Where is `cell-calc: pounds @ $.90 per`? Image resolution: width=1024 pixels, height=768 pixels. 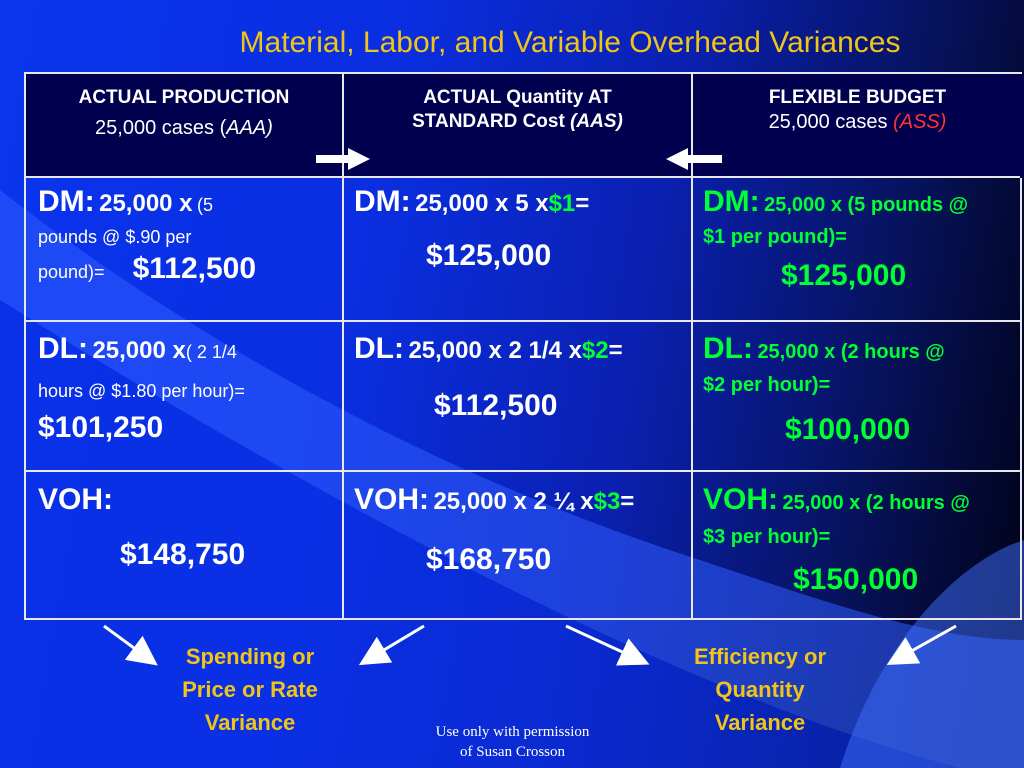 cell-calc: pounds @ $.90 per is located at coordinates (115, 237).